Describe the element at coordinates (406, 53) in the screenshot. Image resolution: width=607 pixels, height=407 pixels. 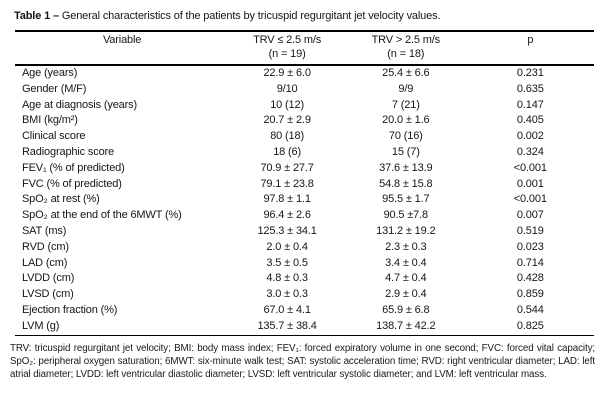
I see `header-group2-n: (n = 18)` at that location.